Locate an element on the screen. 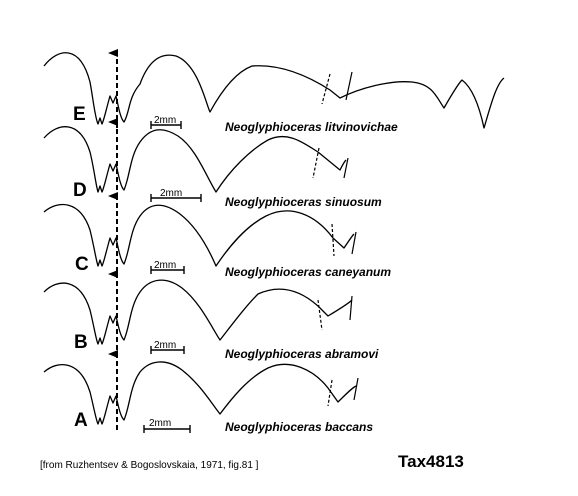 This screenshot has height=496, width=578. panel-letter-b: B is located at coordinates (81, 342).